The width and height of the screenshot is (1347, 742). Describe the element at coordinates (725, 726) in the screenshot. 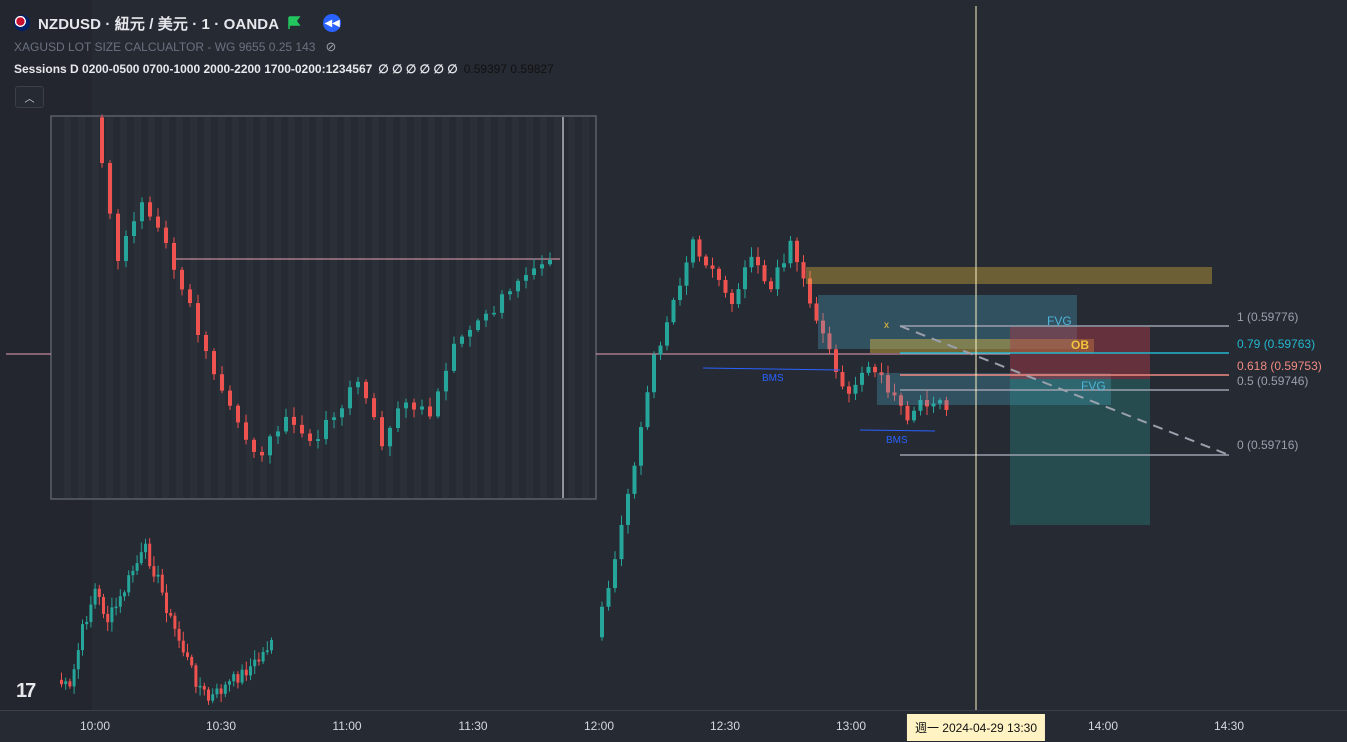

I see `time-tick: 12:30` at that location.